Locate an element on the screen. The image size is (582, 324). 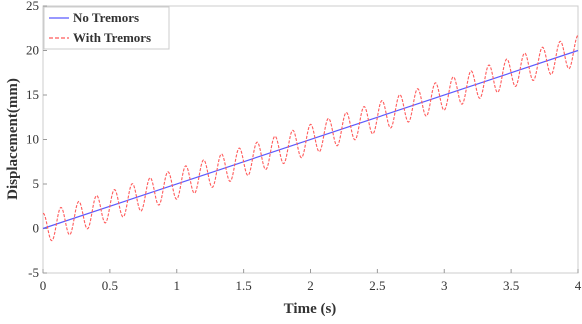
legend: No Tremors With Tremors is located at coordinates (106, 28).